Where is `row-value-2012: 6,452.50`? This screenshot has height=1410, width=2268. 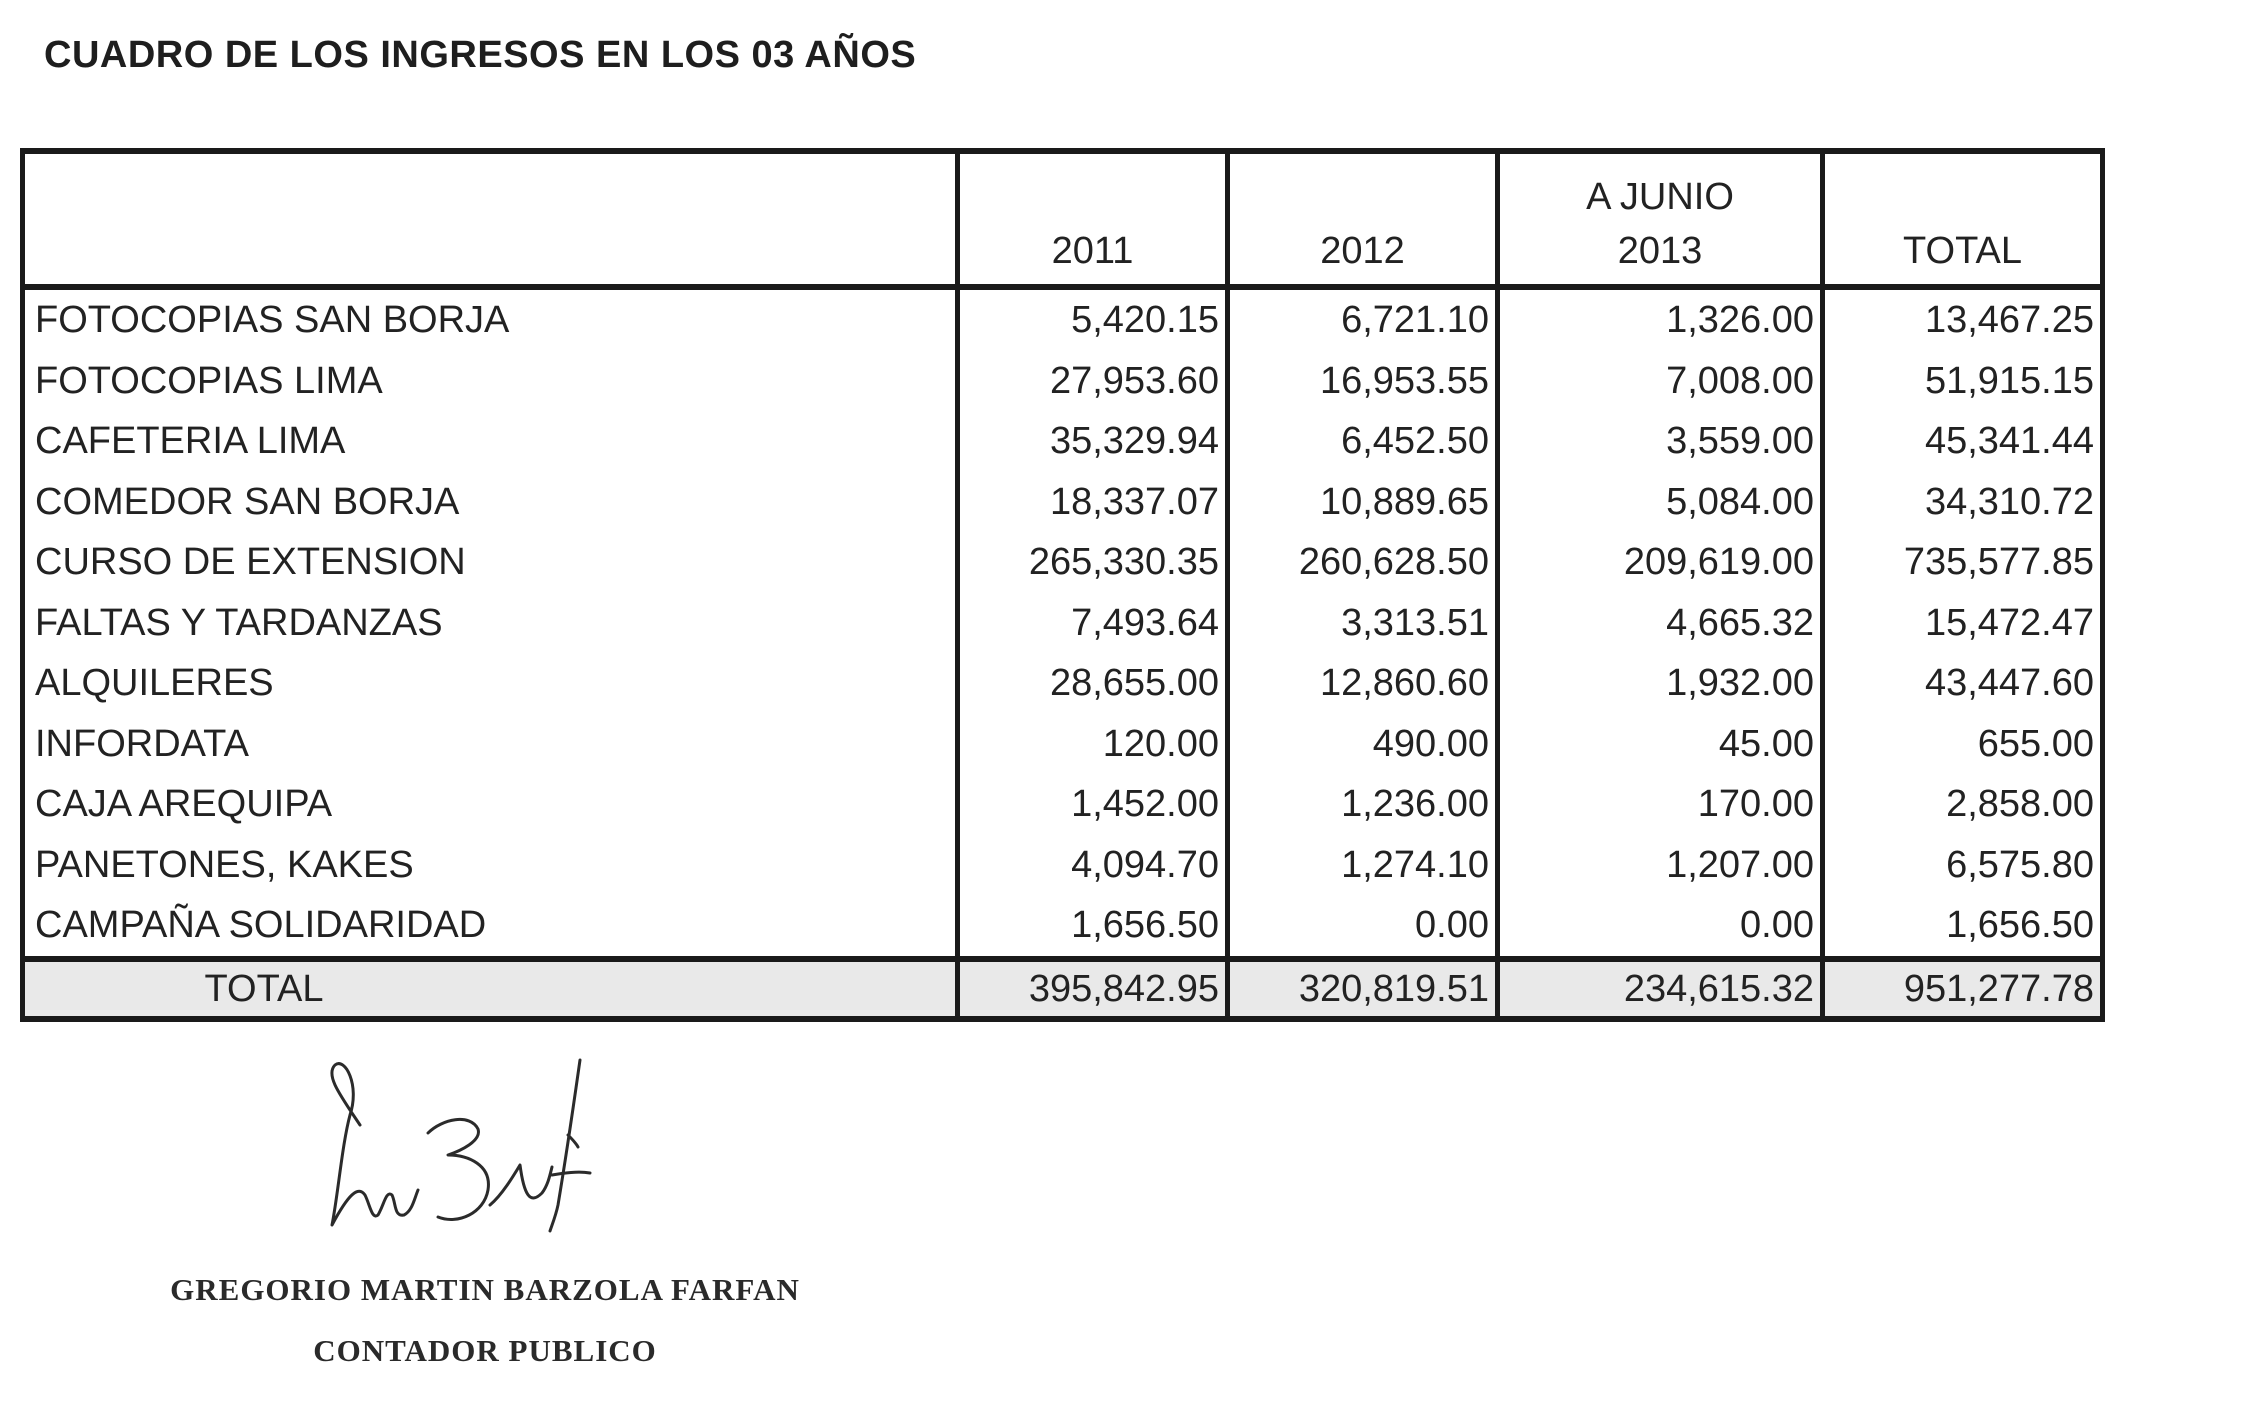 row-value-2012: 6,452.50 is located at coordinates (1362, 441).